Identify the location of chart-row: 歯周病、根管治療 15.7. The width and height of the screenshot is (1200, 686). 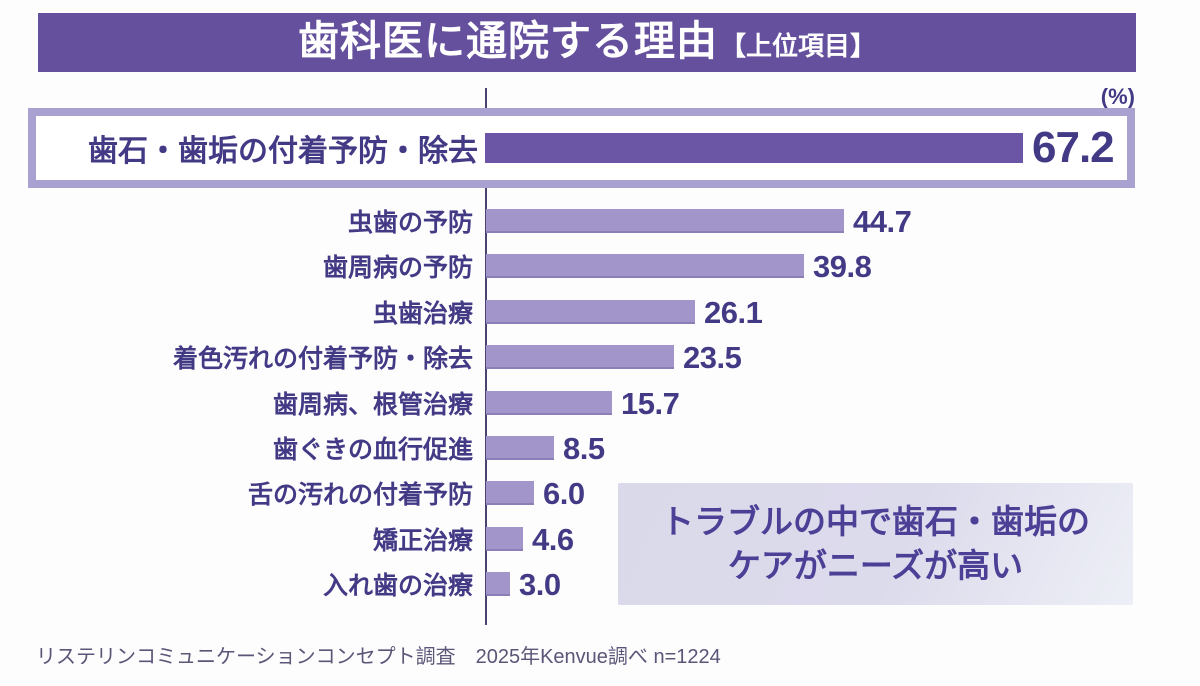
(340, 404).